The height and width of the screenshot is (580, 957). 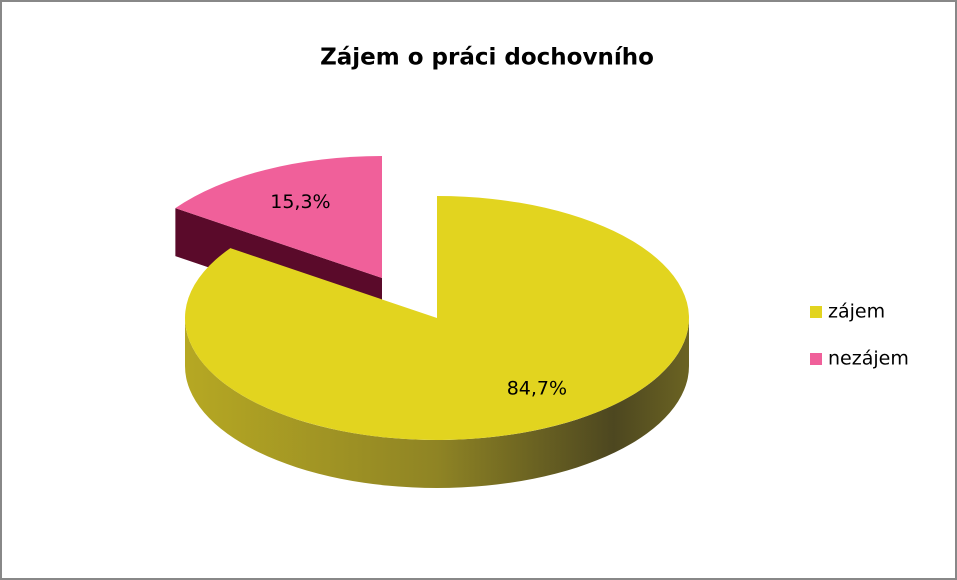 What do you see at coordinates (487, 58) in the screenshot?
I see `chart-title: Zájem o práci dochovního` at bounding box center [487, 58].